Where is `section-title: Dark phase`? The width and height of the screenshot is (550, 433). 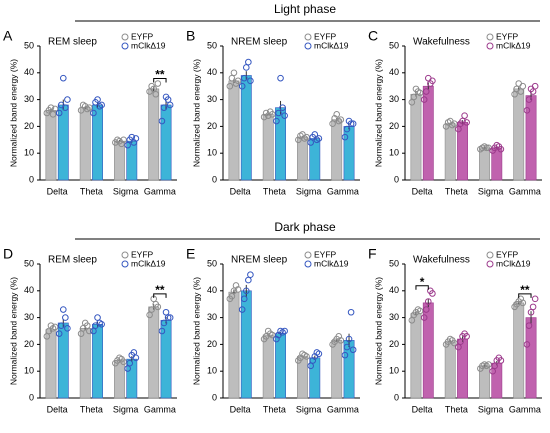 section-title: Dark phase is located at coordinates (305, 227).